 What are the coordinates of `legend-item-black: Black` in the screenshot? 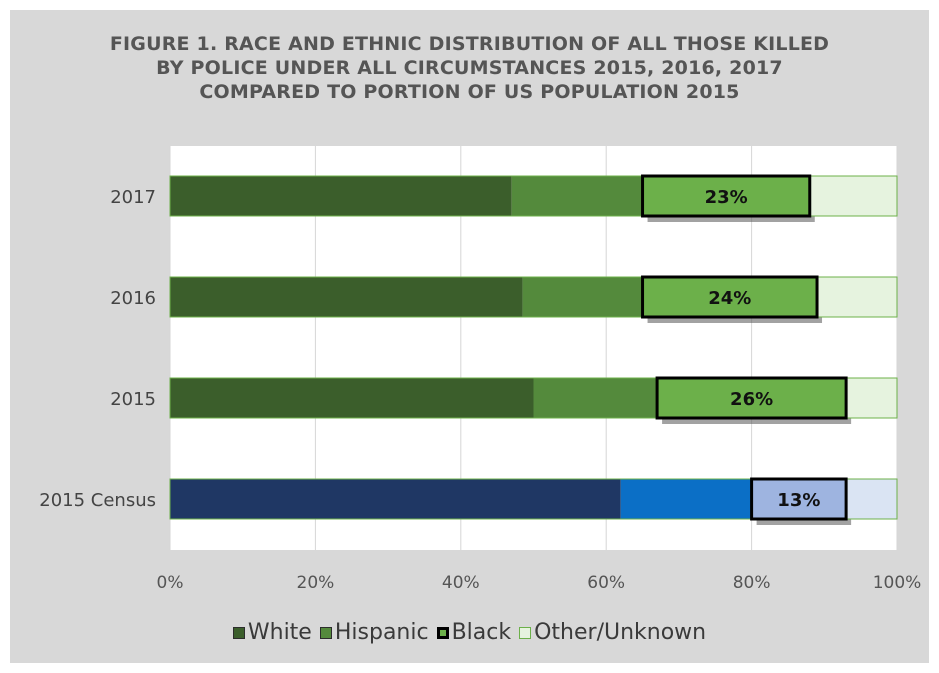 It's located at (474, 632).